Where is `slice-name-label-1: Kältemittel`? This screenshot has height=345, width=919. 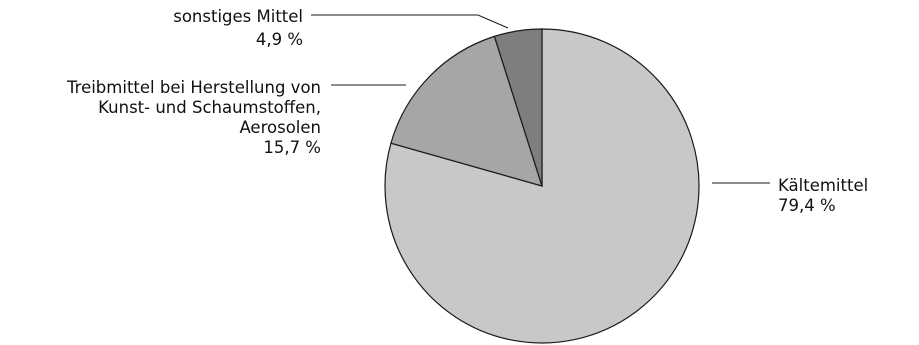
slice-name-label-1: Kältemittel is located at coordinates (823, 185).